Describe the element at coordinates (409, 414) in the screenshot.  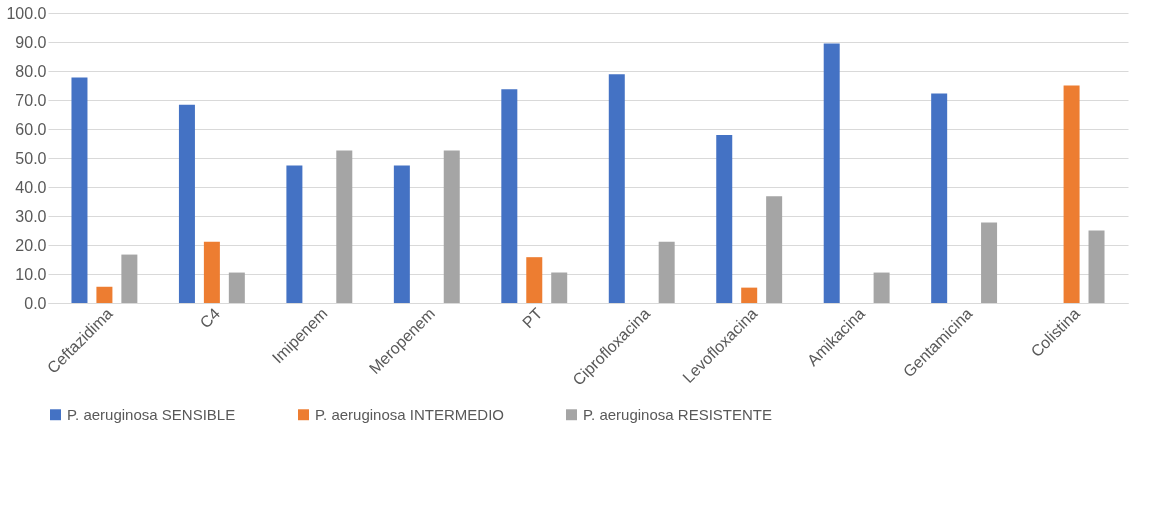
I see `legend-label: P. aeruginosa INTERMEDIO` at that location.